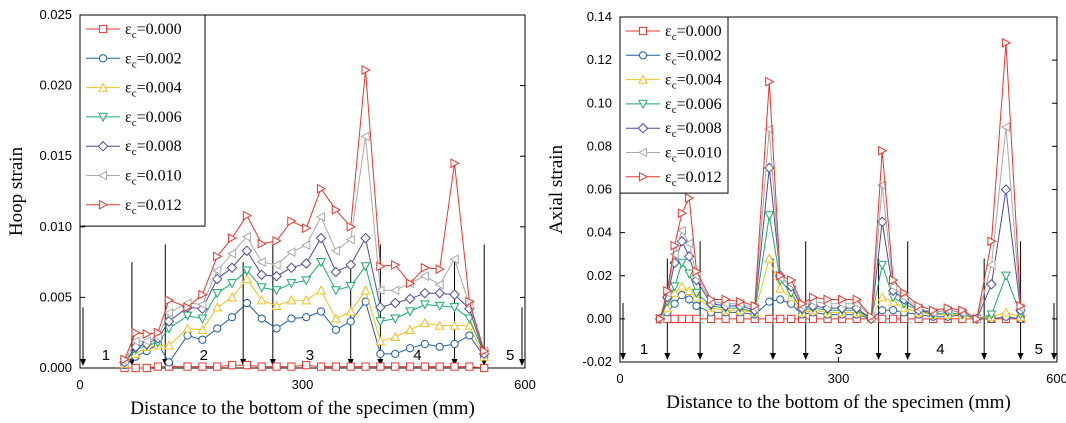 This screenshot has height=423, width=1066. I want to click on region-label: 3, so click(838, 349).